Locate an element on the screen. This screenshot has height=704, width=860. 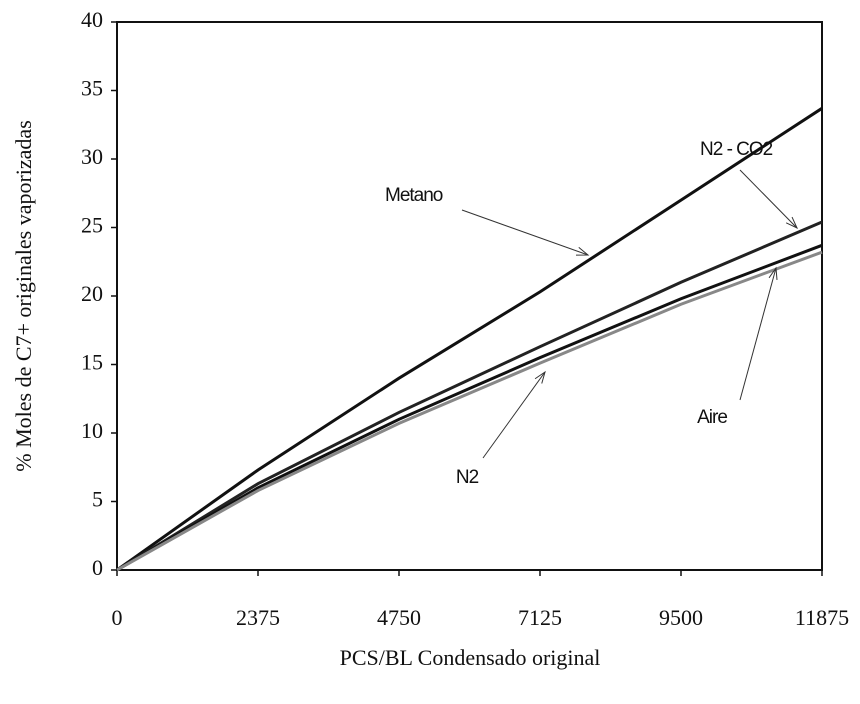
x-tick-label: 11875 is located at coordinates (822, 617).